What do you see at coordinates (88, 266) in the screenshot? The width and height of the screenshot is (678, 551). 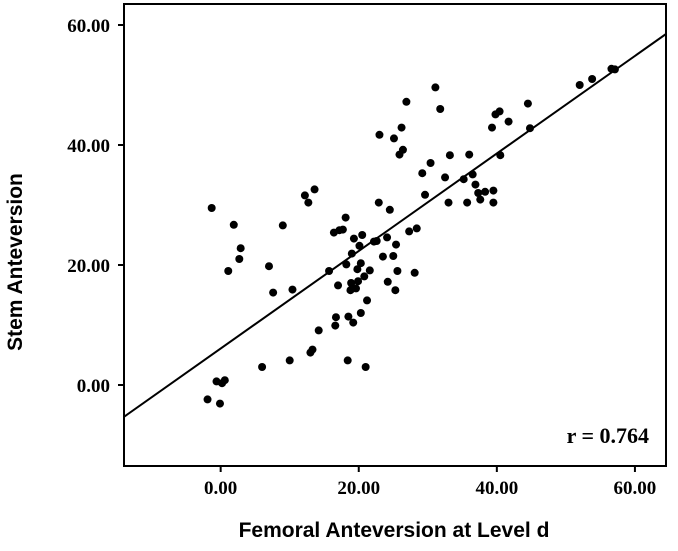 I see `y-tick-label: 20.00` at bounding box center [88, 266].